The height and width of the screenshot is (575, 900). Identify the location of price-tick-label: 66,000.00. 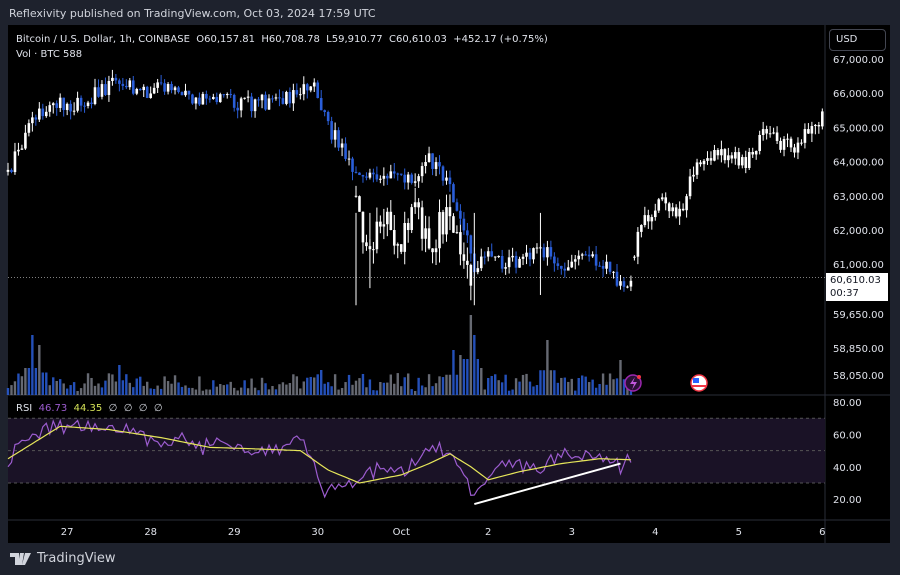
(858, 94).